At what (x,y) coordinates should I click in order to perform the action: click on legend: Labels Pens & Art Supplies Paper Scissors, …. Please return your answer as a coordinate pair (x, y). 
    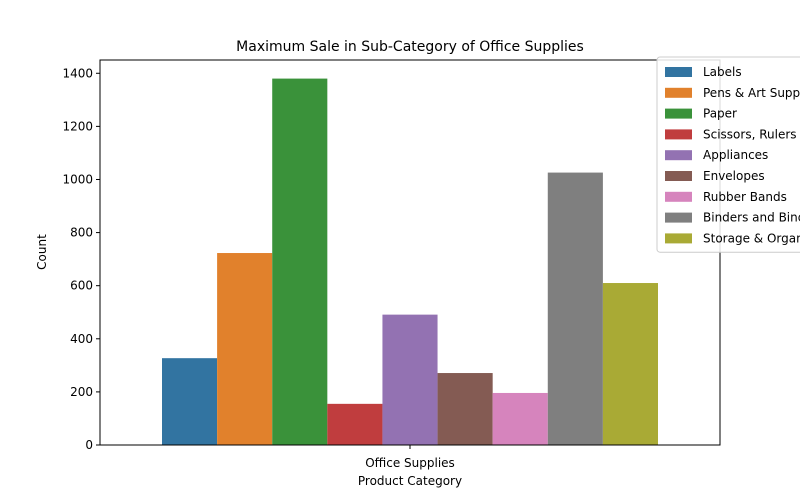
    Looking at the image, I should click on (728, 154).